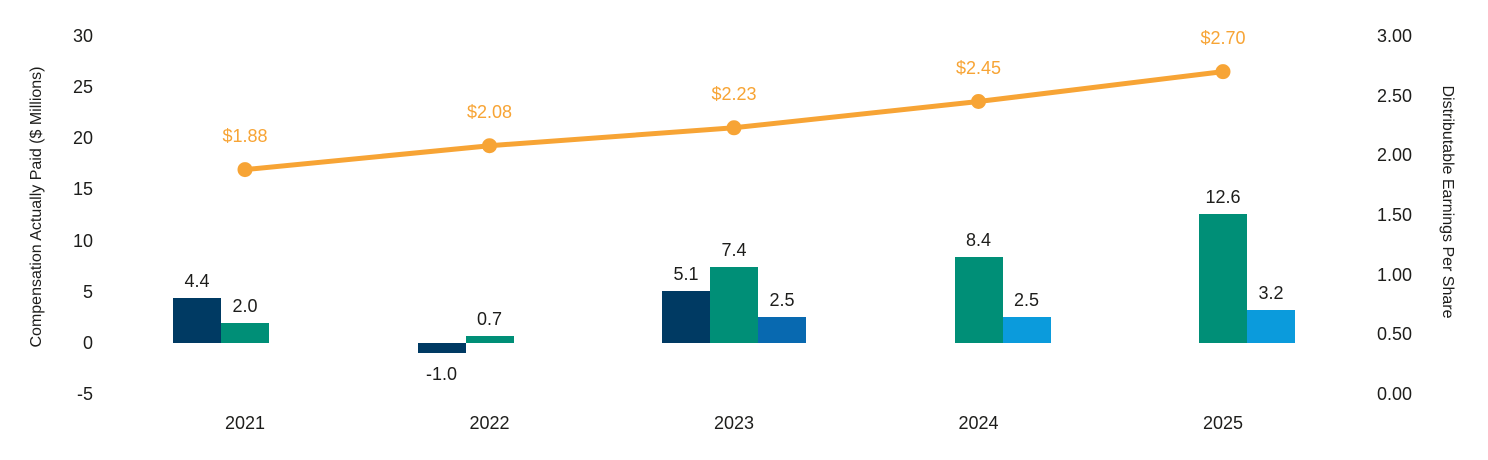 The height and width of the screenshot is (460, 1488). Describe the element at coordinates (82, 87) in the screenshot. I see `left-axis-tick: 25` at that location.